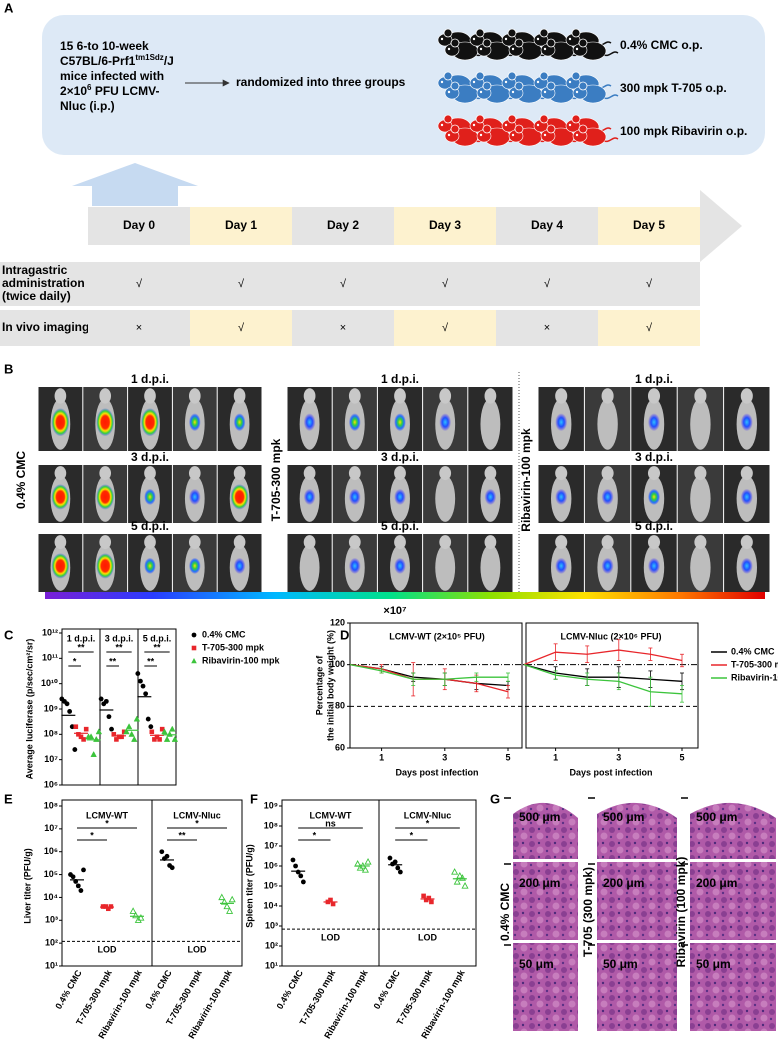 This screenshot has width=778, height=1039. Describe the element at coordinates (271, 925) in the screenshot. I see `y-tick-label: 10³` at that location.